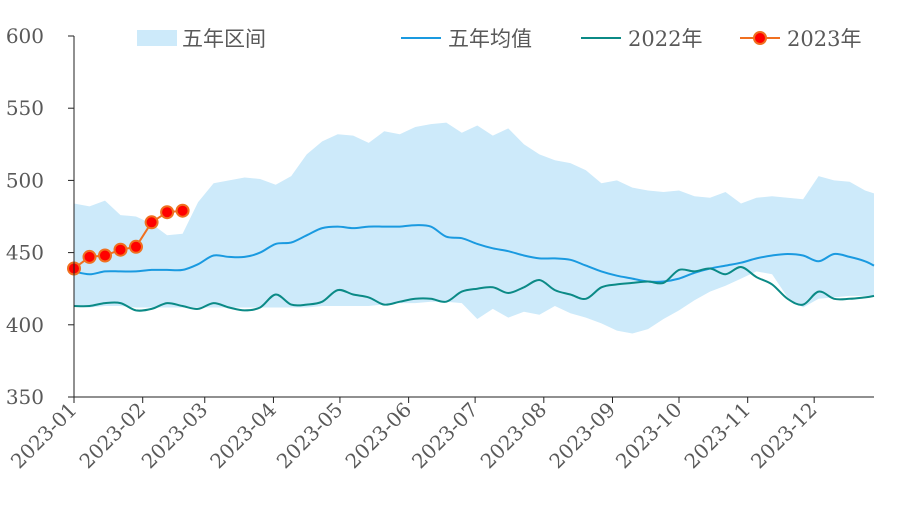 The width and height of the screenshot is (904, 520). What do you see at coordinates (25, 108) in the screenshot?
I see `y-tick-label: 550` at bounding box center [25, 108].